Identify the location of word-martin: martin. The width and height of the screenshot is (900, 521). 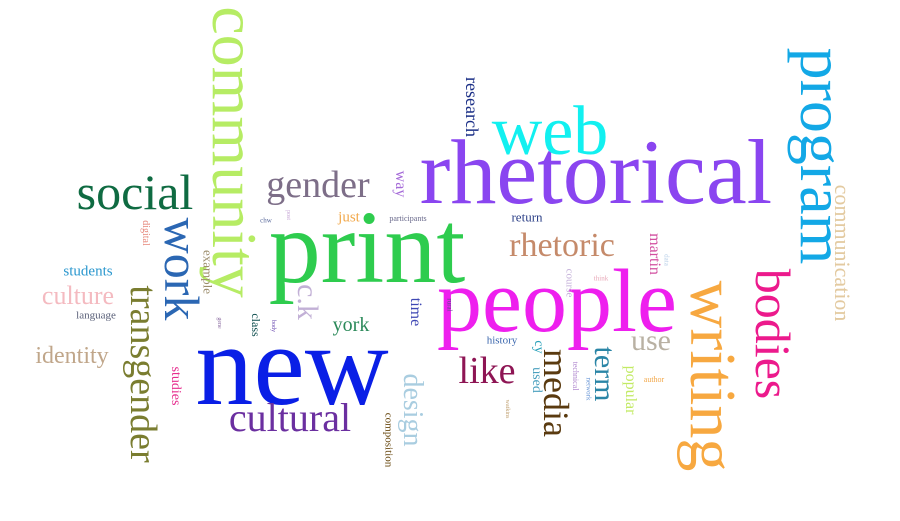
(654, 254).